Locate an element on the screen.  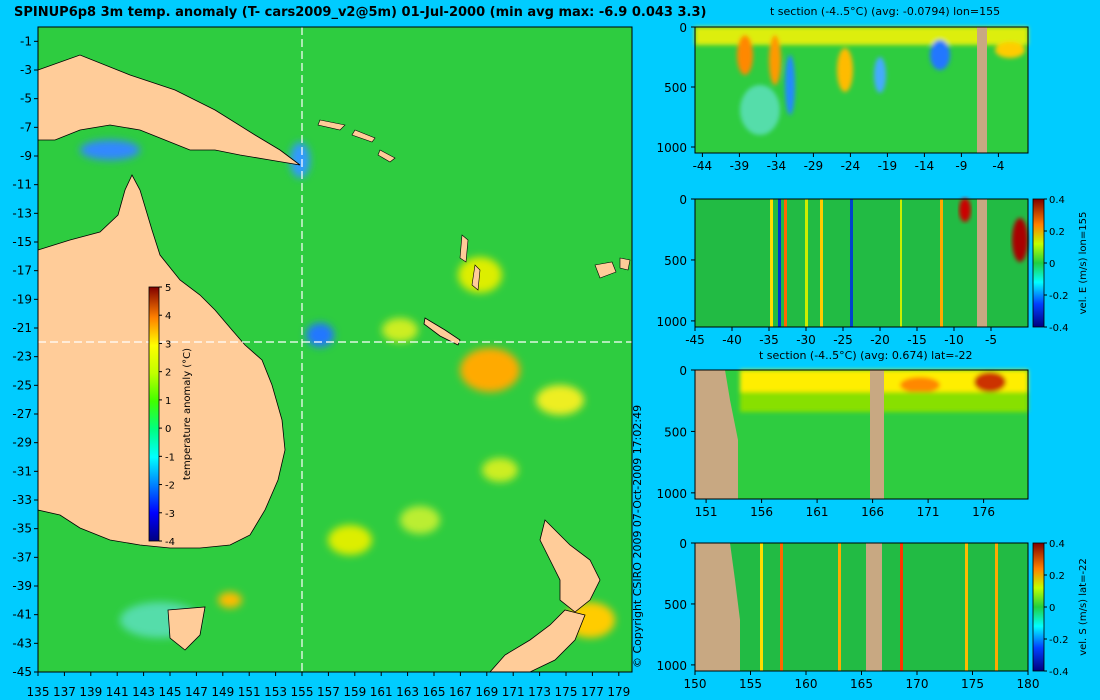
temp-colorbar-tick-label: -1 is located at coordinates (170, 457).